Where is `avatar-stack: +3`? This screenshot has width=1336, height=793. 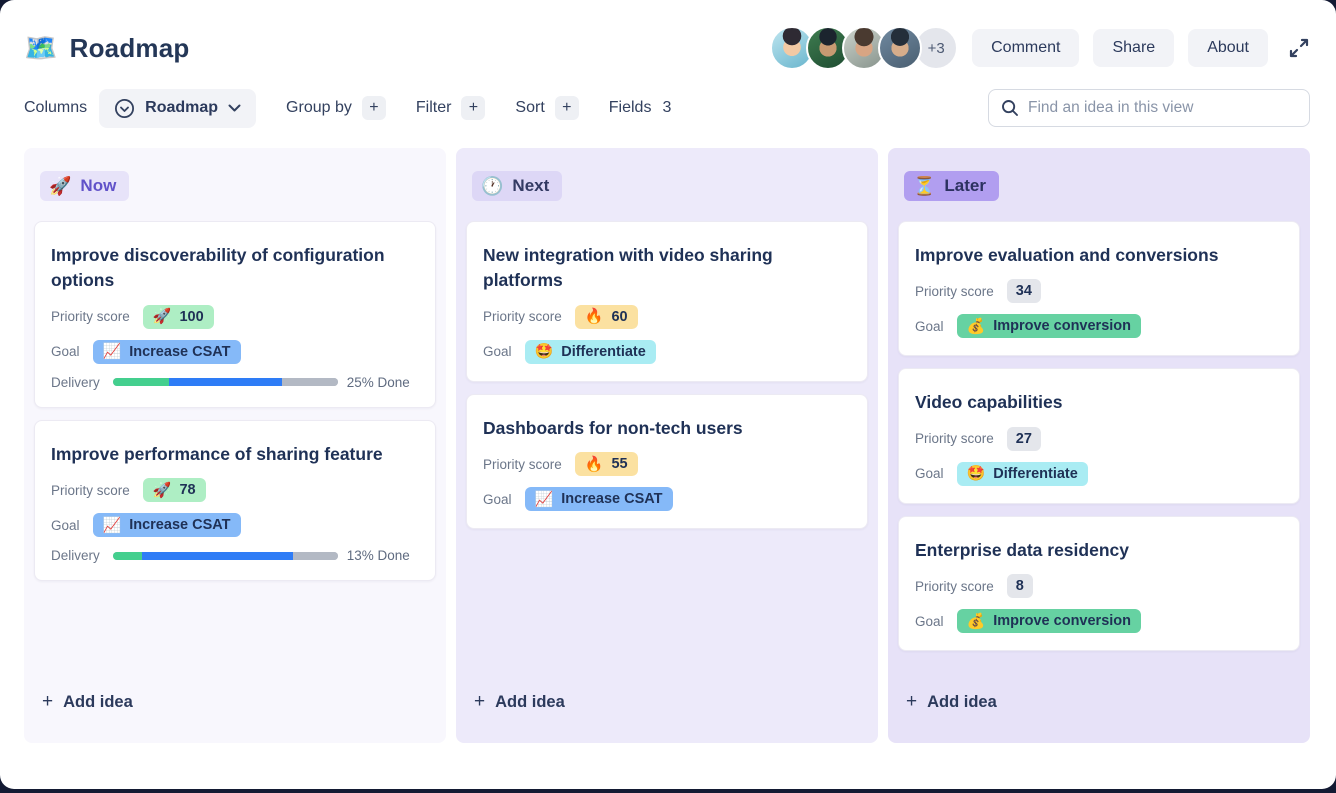
avatar-stack: +3 is located at coordinates (864, 48).